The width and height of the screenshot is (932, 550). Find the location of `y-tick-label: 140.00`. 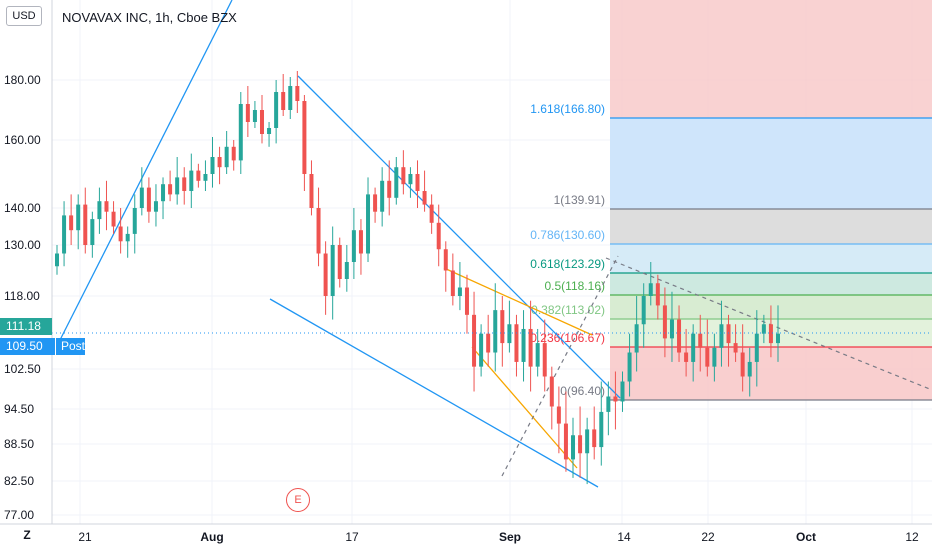

y-tick-label: 140.00 is located at coordinates (22, 208).